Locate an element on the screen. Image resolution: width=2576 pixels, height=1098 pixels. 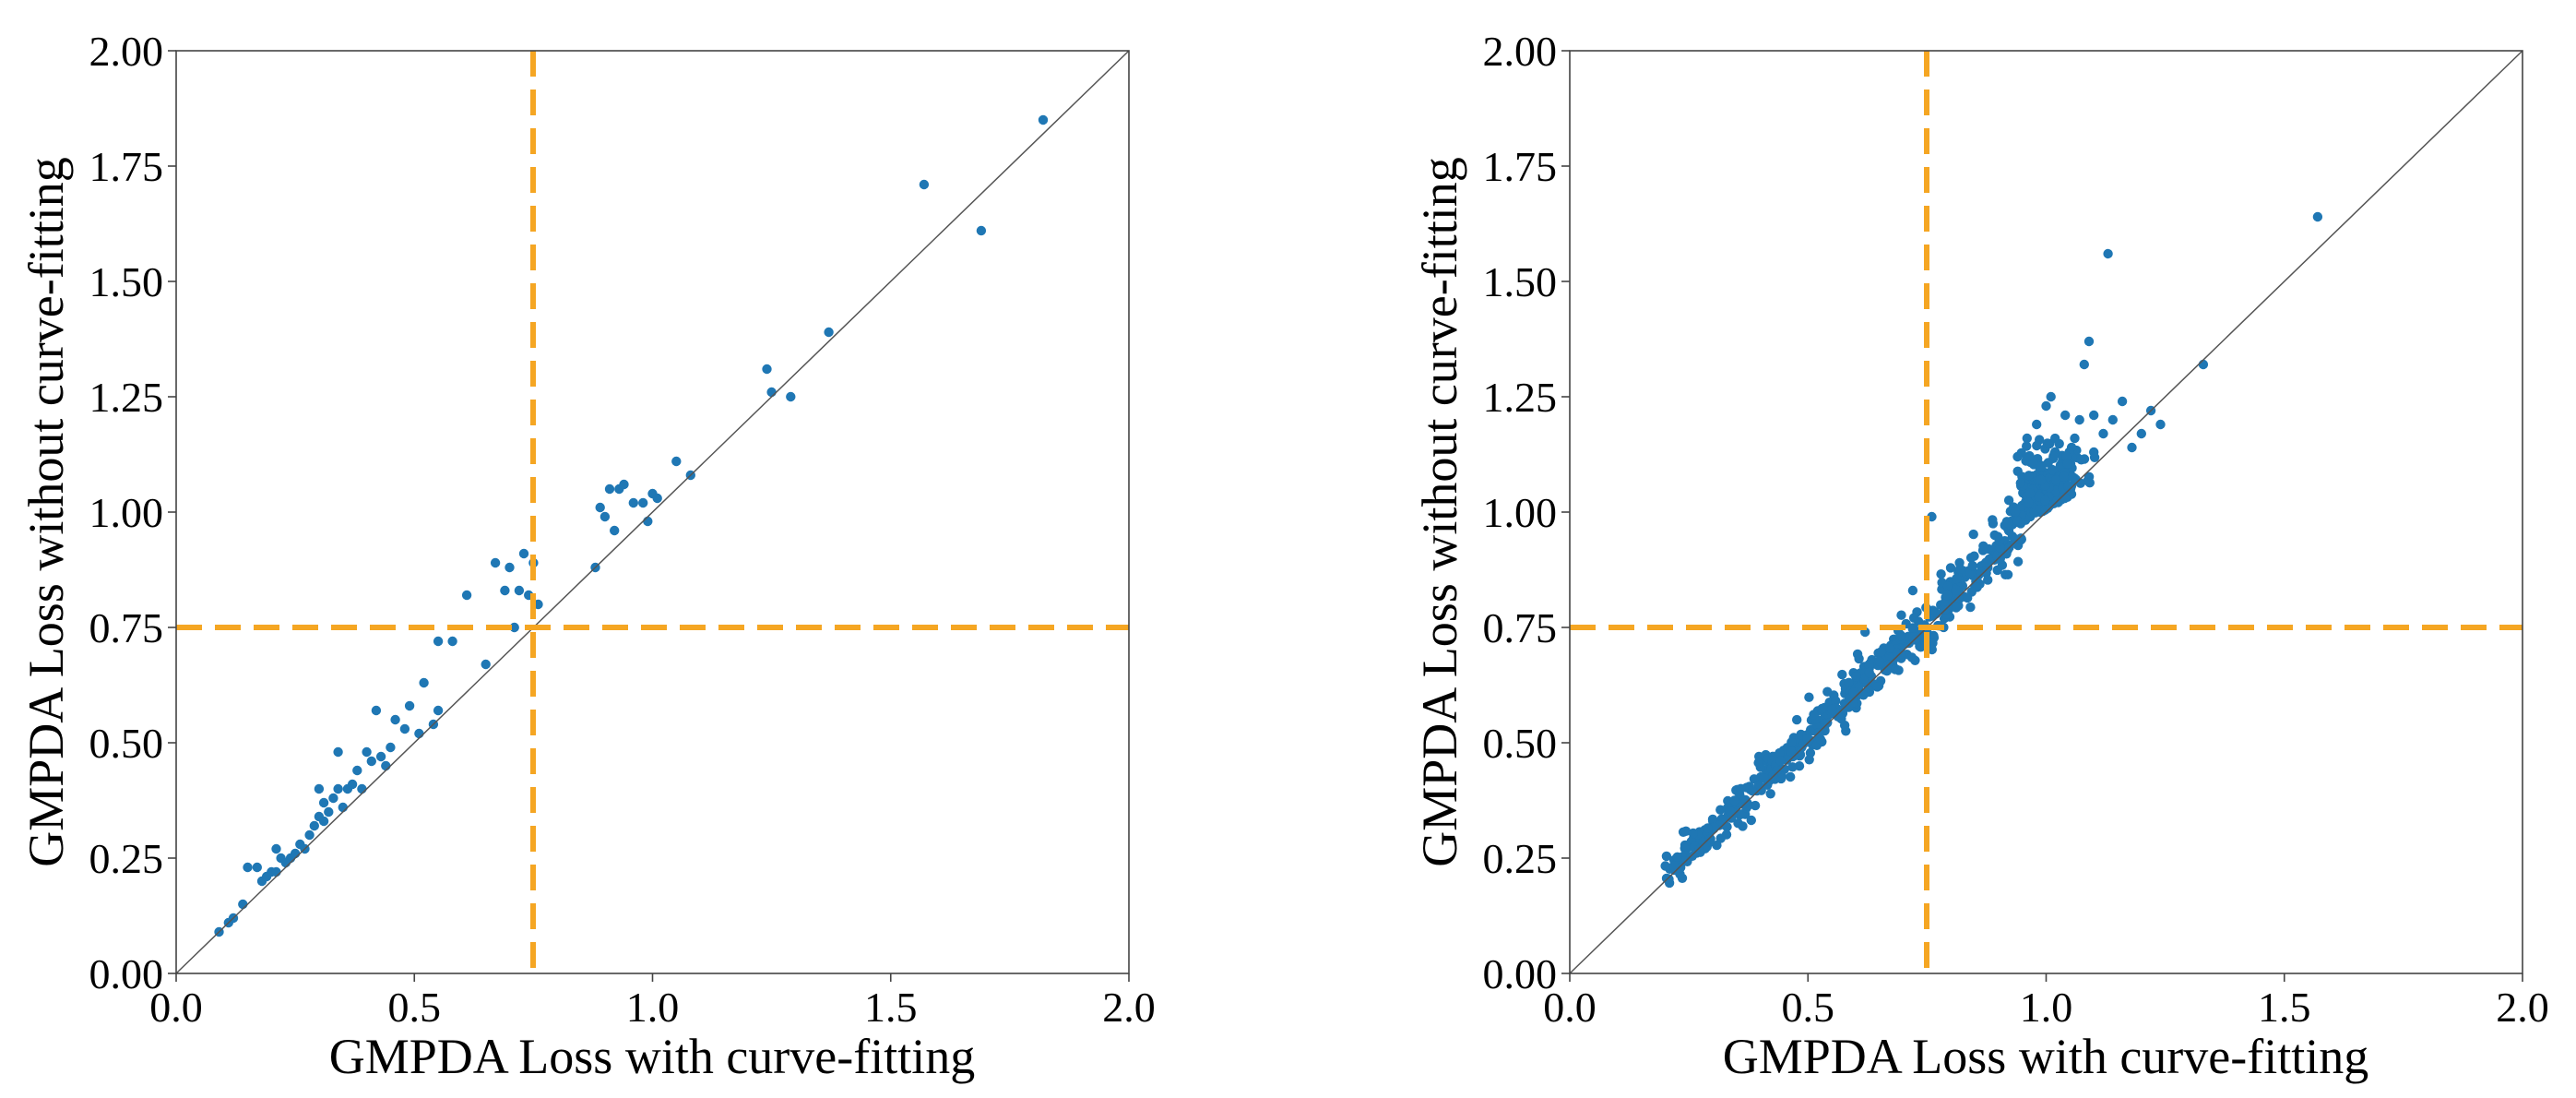
panel-left-xticks: 0.0 0.5 1.0 1.5 2.0 is located at coordinates (652, 1002).